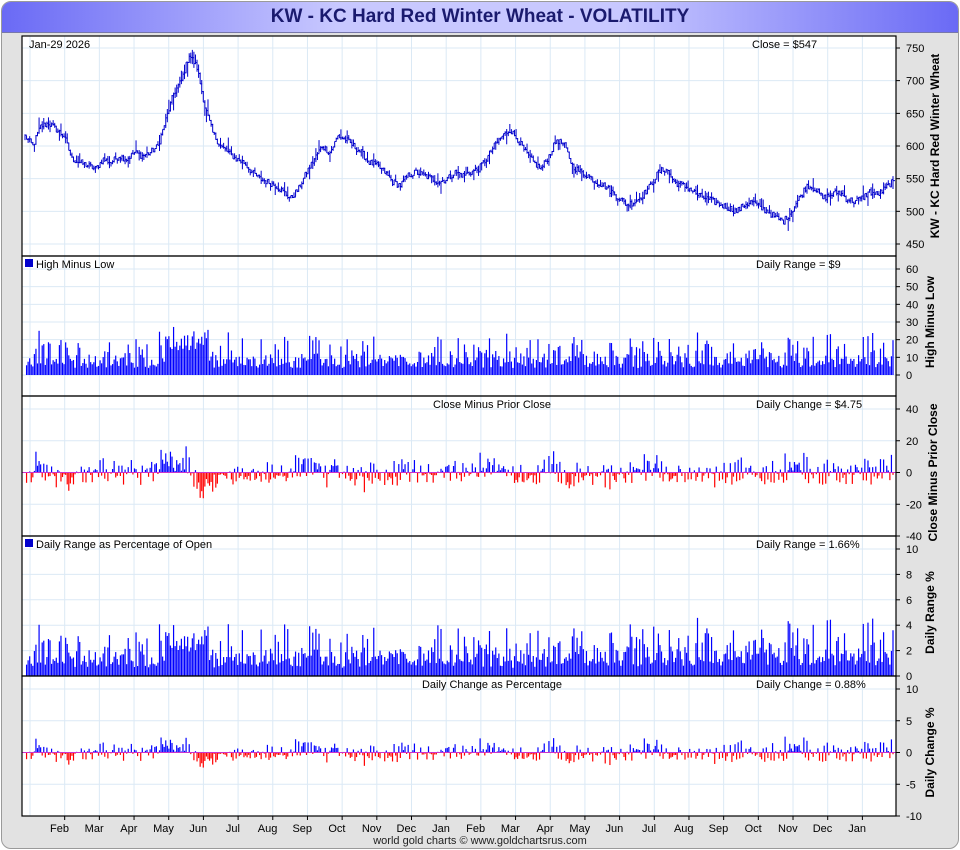  I want to click on y-tick-label: 30, so click(912, 323).